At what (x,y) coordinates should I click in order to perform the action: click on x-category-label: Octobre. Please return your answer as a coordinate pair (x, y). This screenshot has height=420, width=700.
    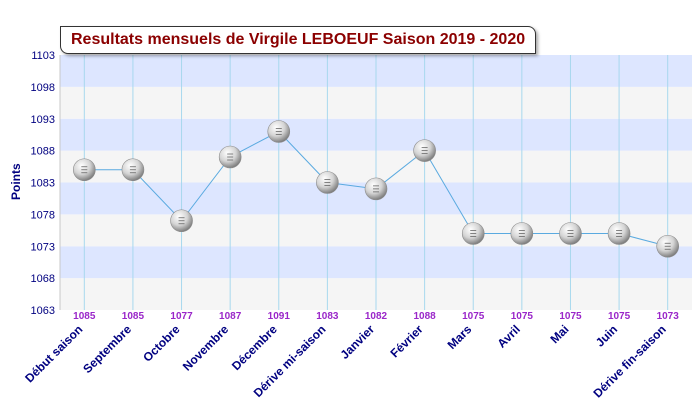
    Looking at the image, I should click on (161, 343).